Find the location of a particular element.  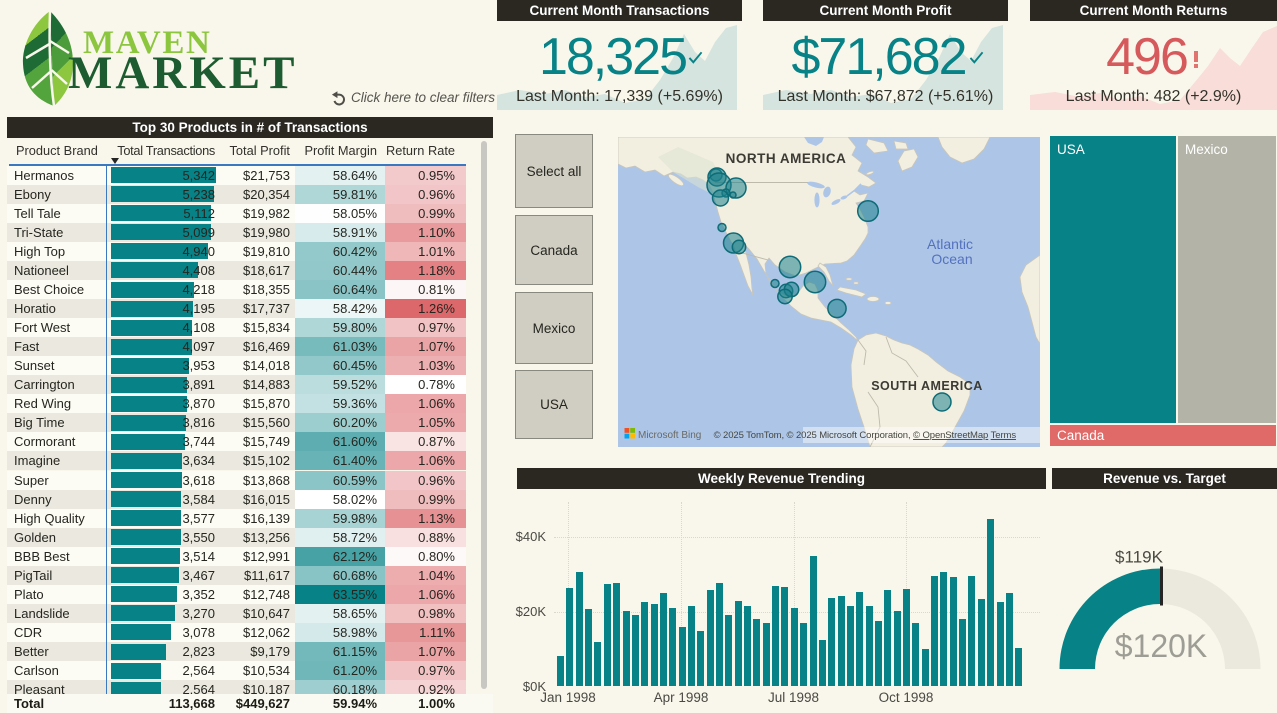

svg-text: $120K is located at coordinates (1161, 646).